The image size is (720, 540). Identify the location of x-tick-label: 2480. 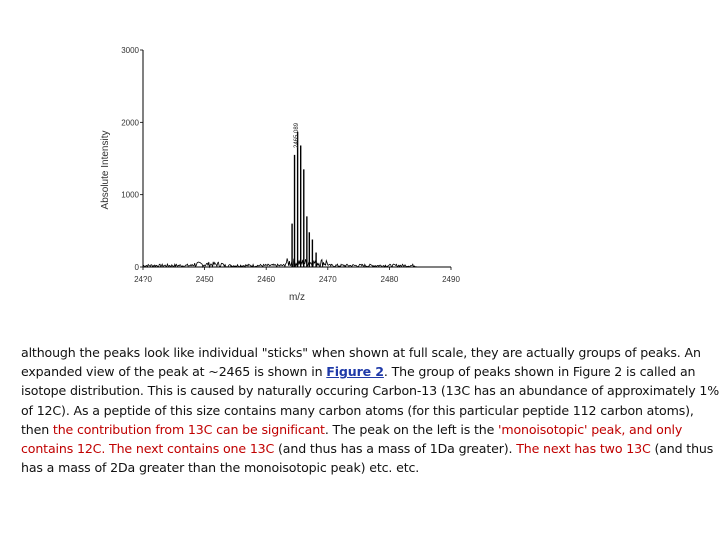
(390, 279).